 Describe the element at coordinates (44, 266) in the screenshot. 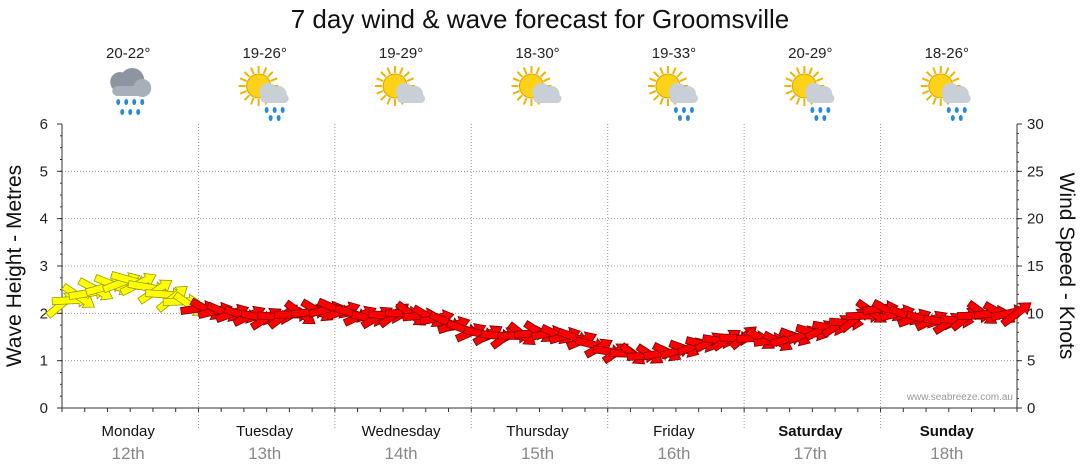

I see `y-tick-label: 3` at that location.